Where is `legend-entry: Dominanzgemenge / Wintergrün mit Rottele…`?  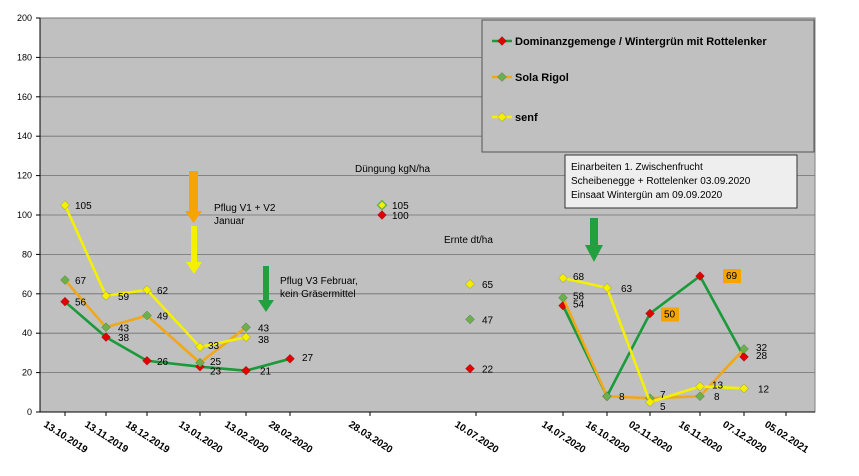 legend-entry: Dominanzgemenge / Wintergrün mit Rottele… is located at coordinates (641, 42).